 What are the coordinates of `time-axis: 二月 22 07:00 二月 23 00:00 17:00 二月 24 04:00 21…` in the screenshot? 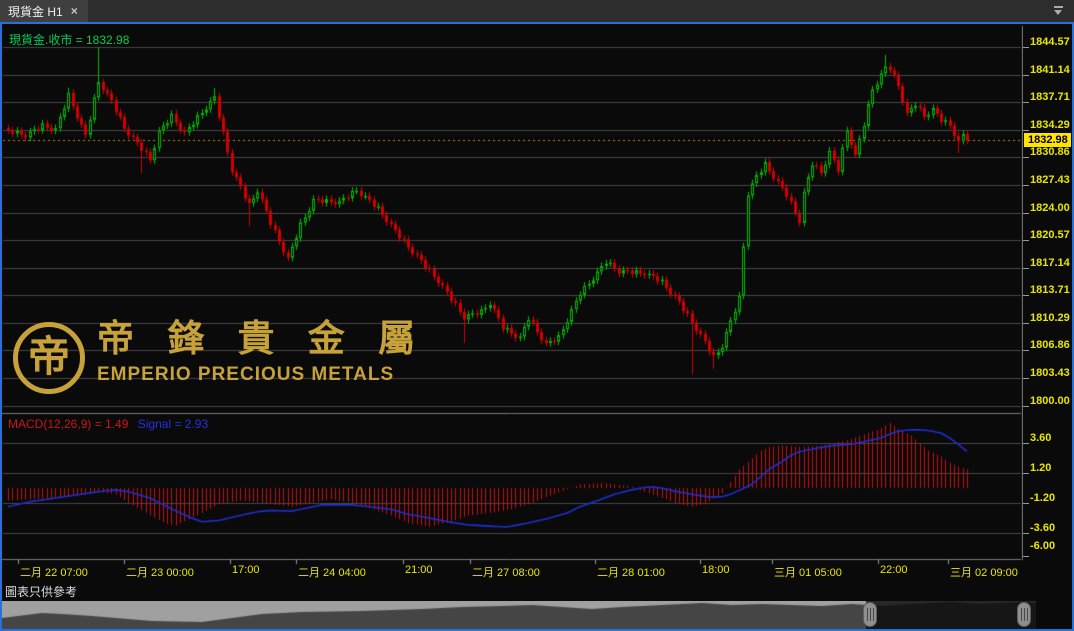 It's located at (512, 570).